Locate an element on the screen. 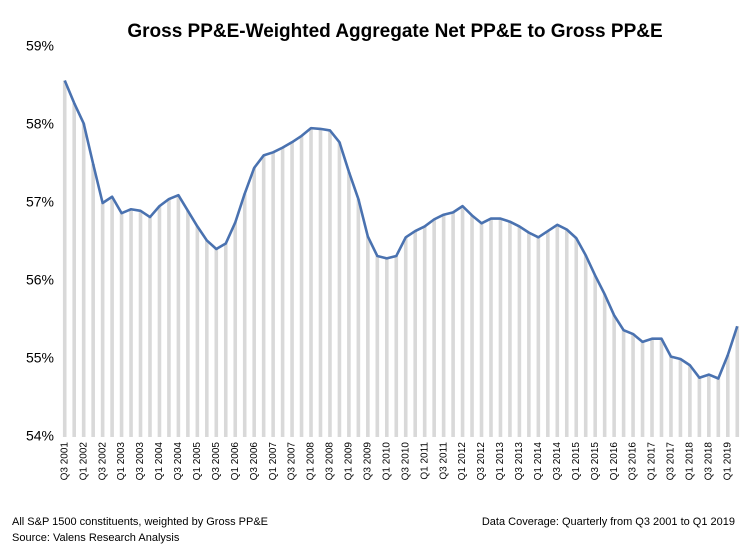  x-tick-label: Q3 2001 is located at coordinates (64, 461).